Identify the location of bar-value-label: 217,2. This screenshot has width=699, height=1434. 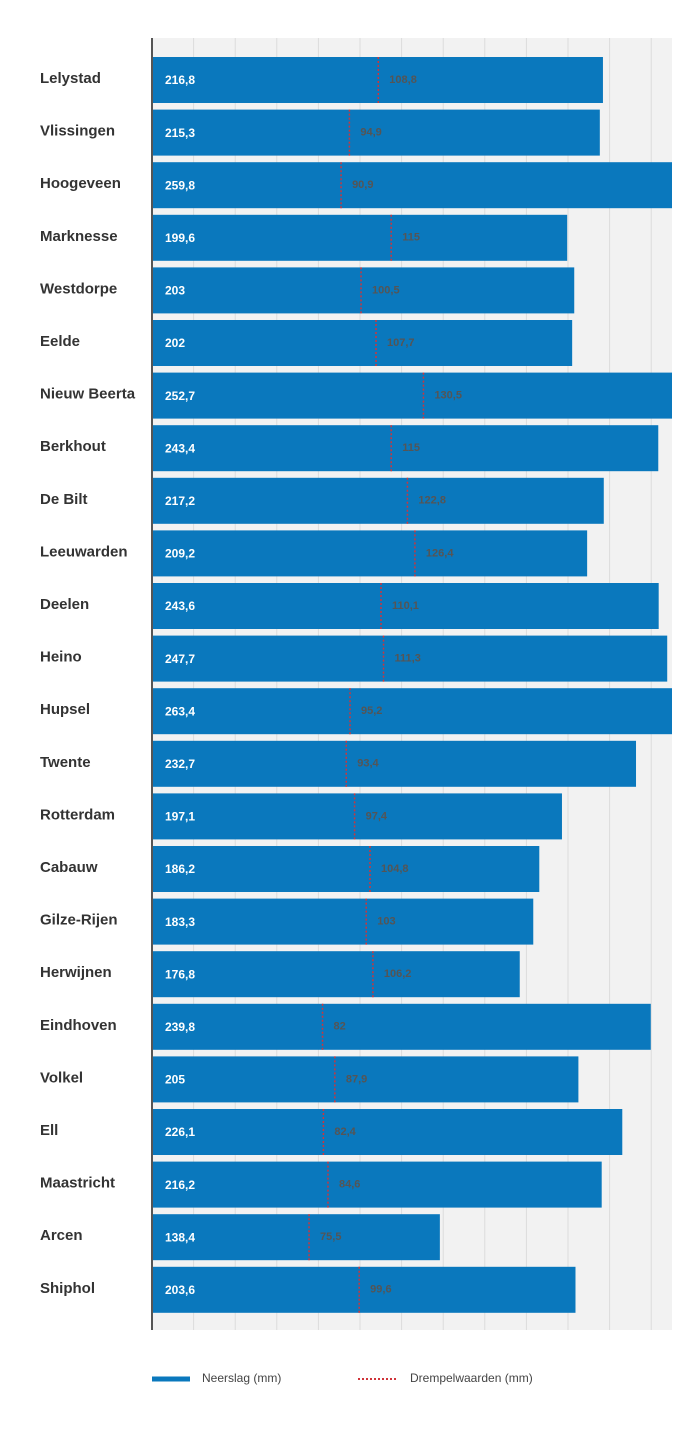
(180, 501).